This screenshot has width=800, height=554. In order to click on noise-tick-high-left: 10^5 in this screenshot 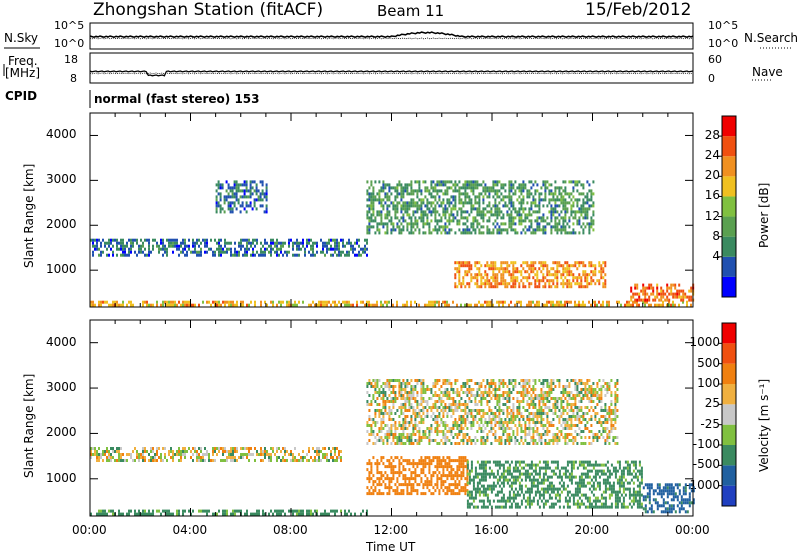, I will do `click(69, 25)`.